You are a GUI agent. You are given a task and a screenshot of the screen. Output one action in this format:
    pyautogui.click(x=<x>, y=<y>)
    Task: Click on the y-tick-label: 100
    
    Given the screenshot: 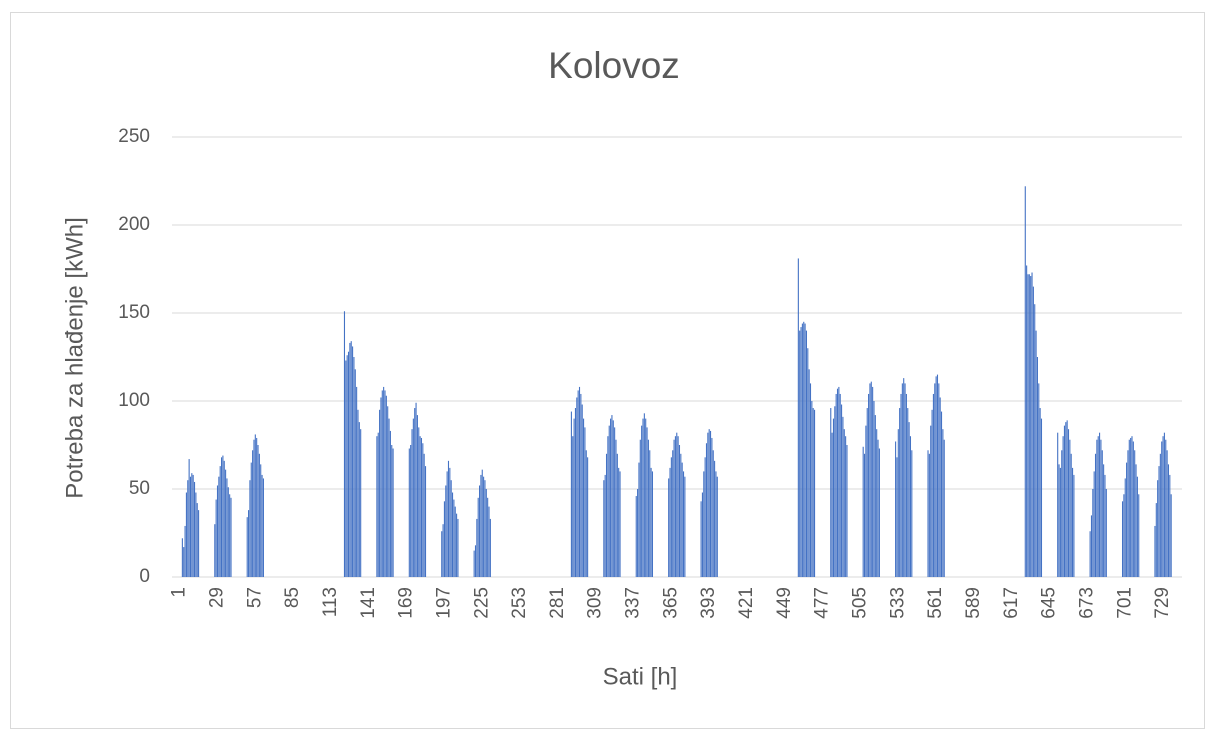 What is the action you would take?
    pyautogui.click(x=134, y=400)
    